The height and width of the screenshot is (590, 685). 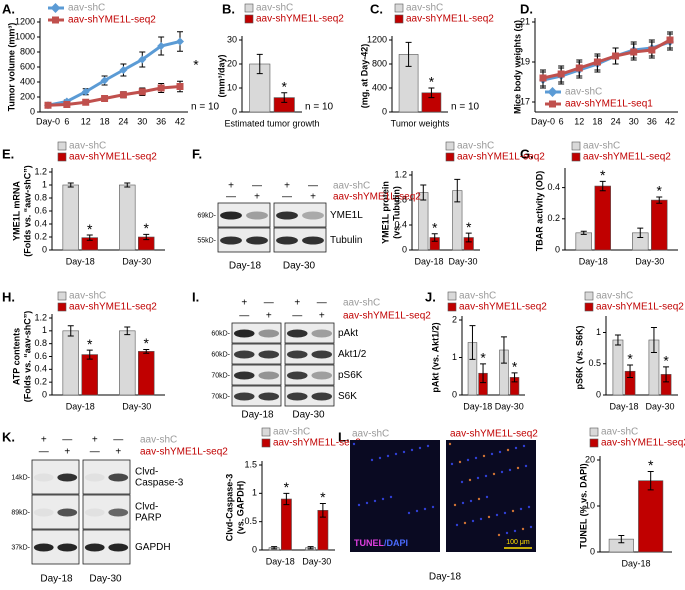 I want to click on x-tick-label: Day-0, so click(x=543, y=121).